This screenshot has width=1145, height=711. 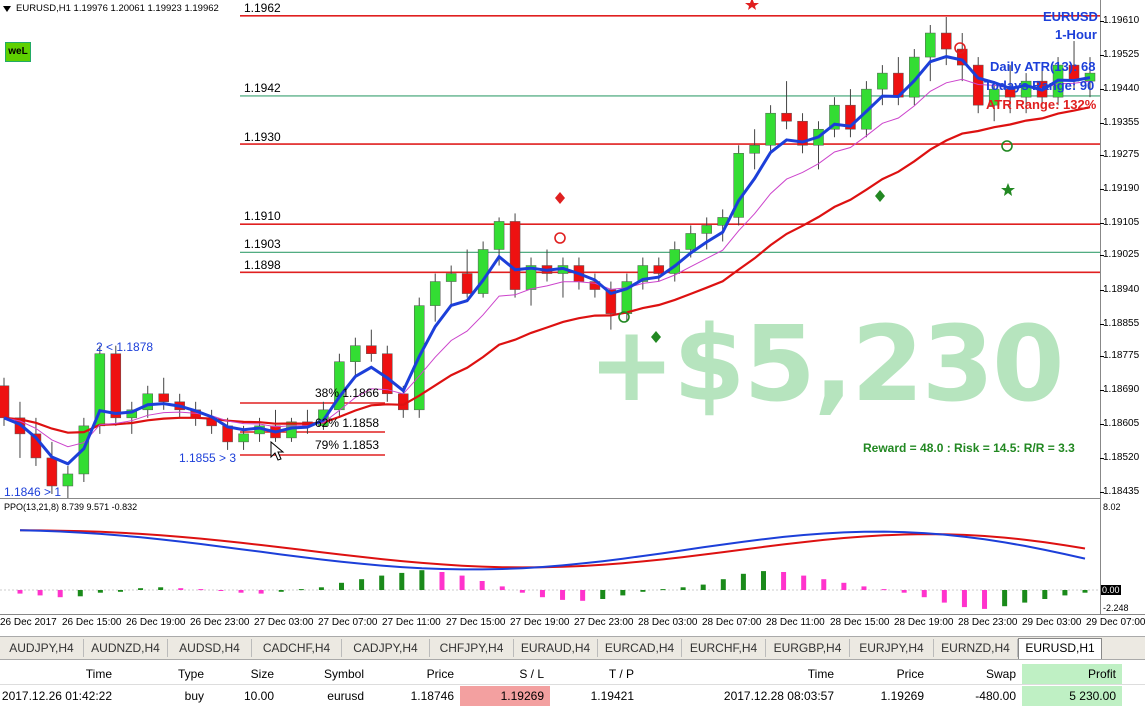 I want to click on signal-circle-red, so click(x=560, y=238).